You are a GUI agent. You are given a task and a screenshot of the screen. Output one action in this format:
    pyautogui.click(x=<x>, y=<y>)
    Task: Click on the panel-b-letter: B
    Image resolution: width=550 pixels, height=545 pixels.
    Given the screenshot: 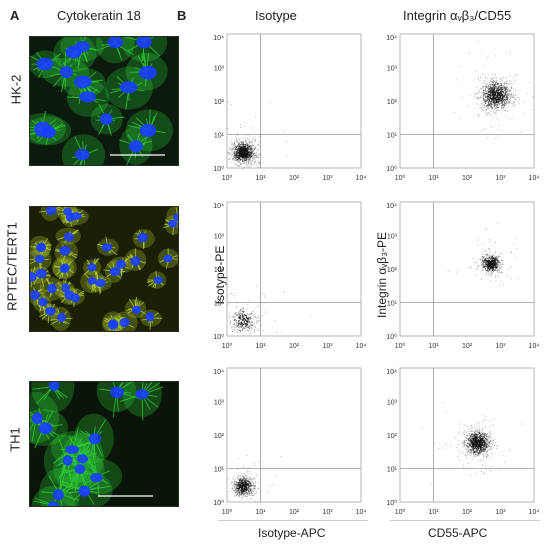 What is the action you would take?
    pyautogui.click(x=182, y=15)
    